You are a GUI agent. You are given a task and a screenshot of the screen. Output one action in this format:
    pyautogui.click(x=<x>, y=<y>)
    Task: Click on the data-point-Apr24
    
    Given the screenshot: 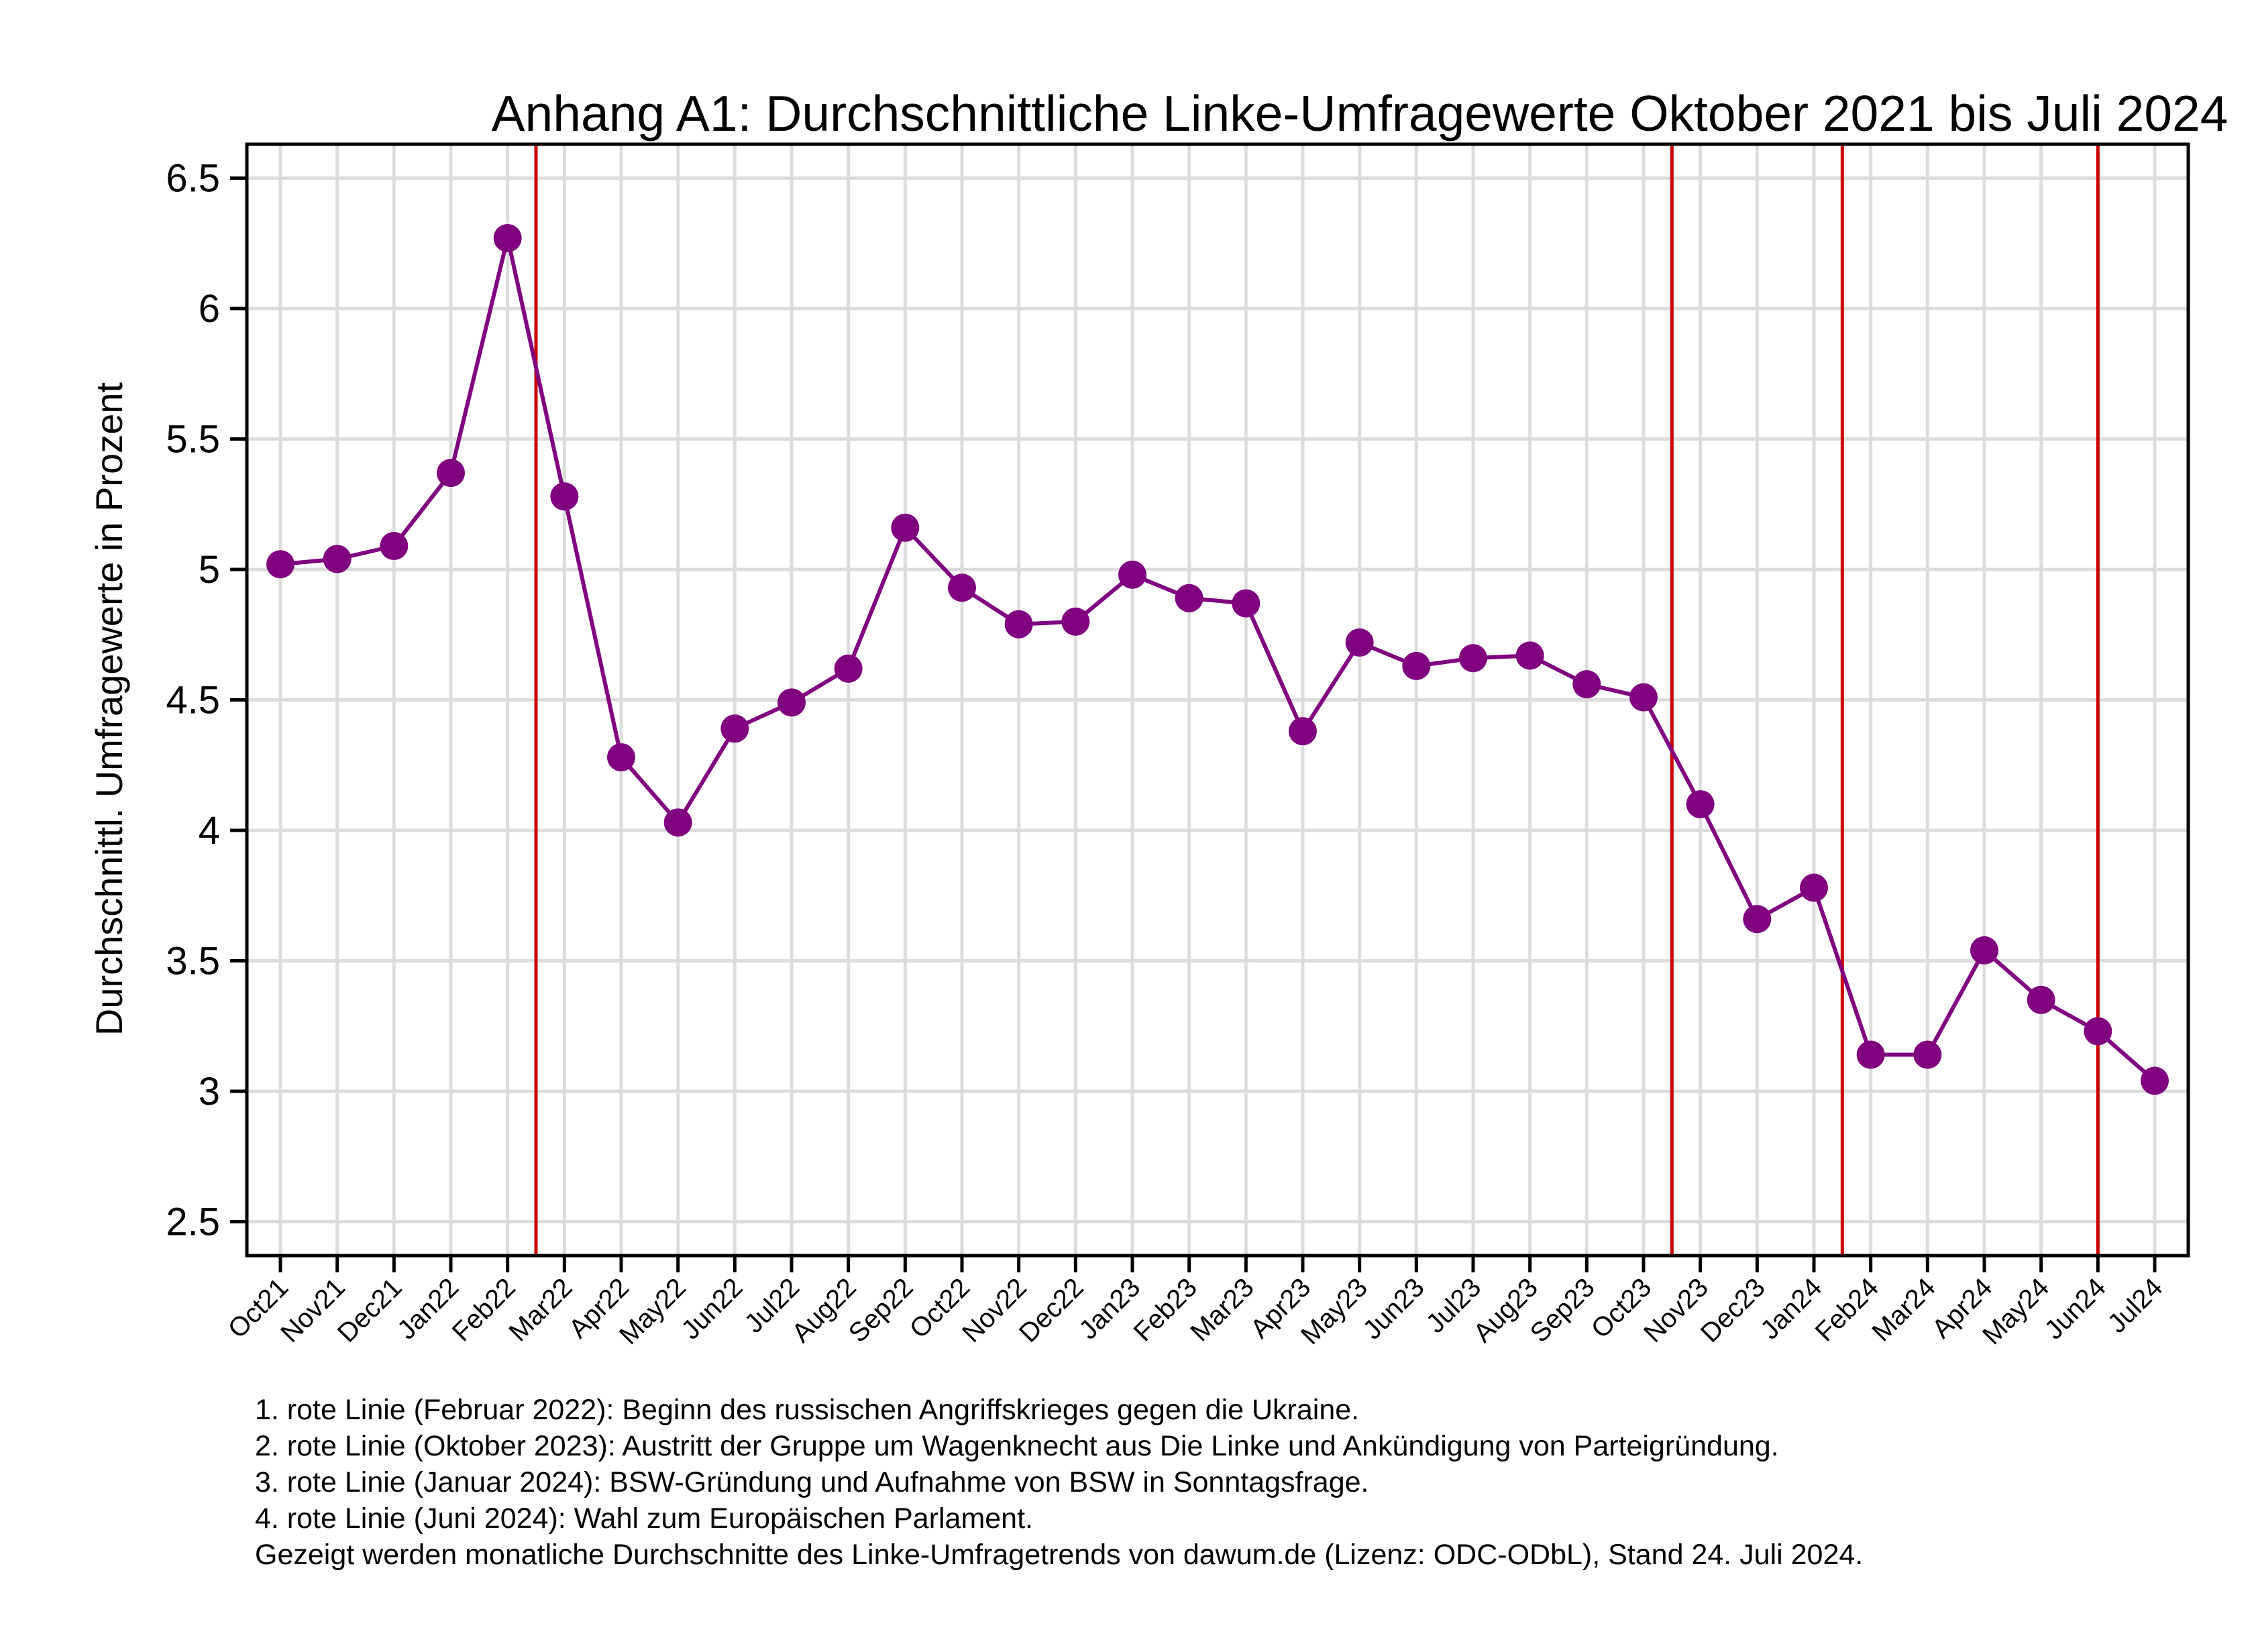 What is the action you would take?
    pyautogui.click(x=1984, y=950)
    